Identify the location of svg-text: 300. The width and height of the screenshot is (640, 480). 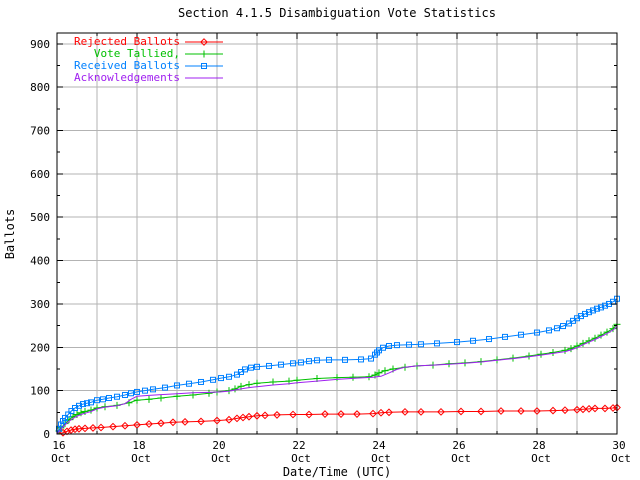
(40, 304).